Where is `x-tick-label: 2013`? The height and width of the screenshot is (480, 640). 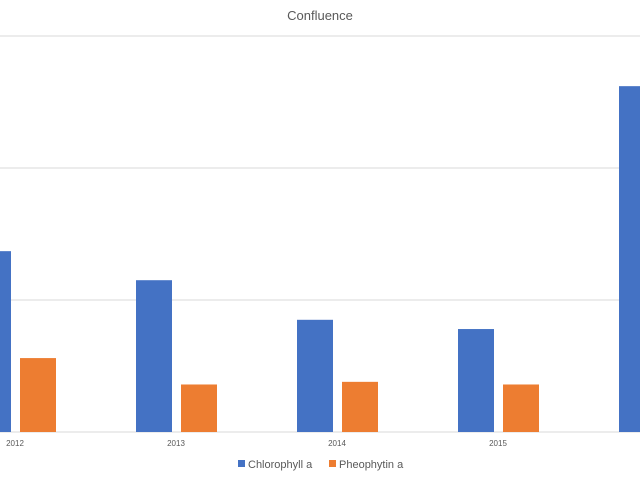
x-tick-label: 2013 is located at coordinates (176, 443).